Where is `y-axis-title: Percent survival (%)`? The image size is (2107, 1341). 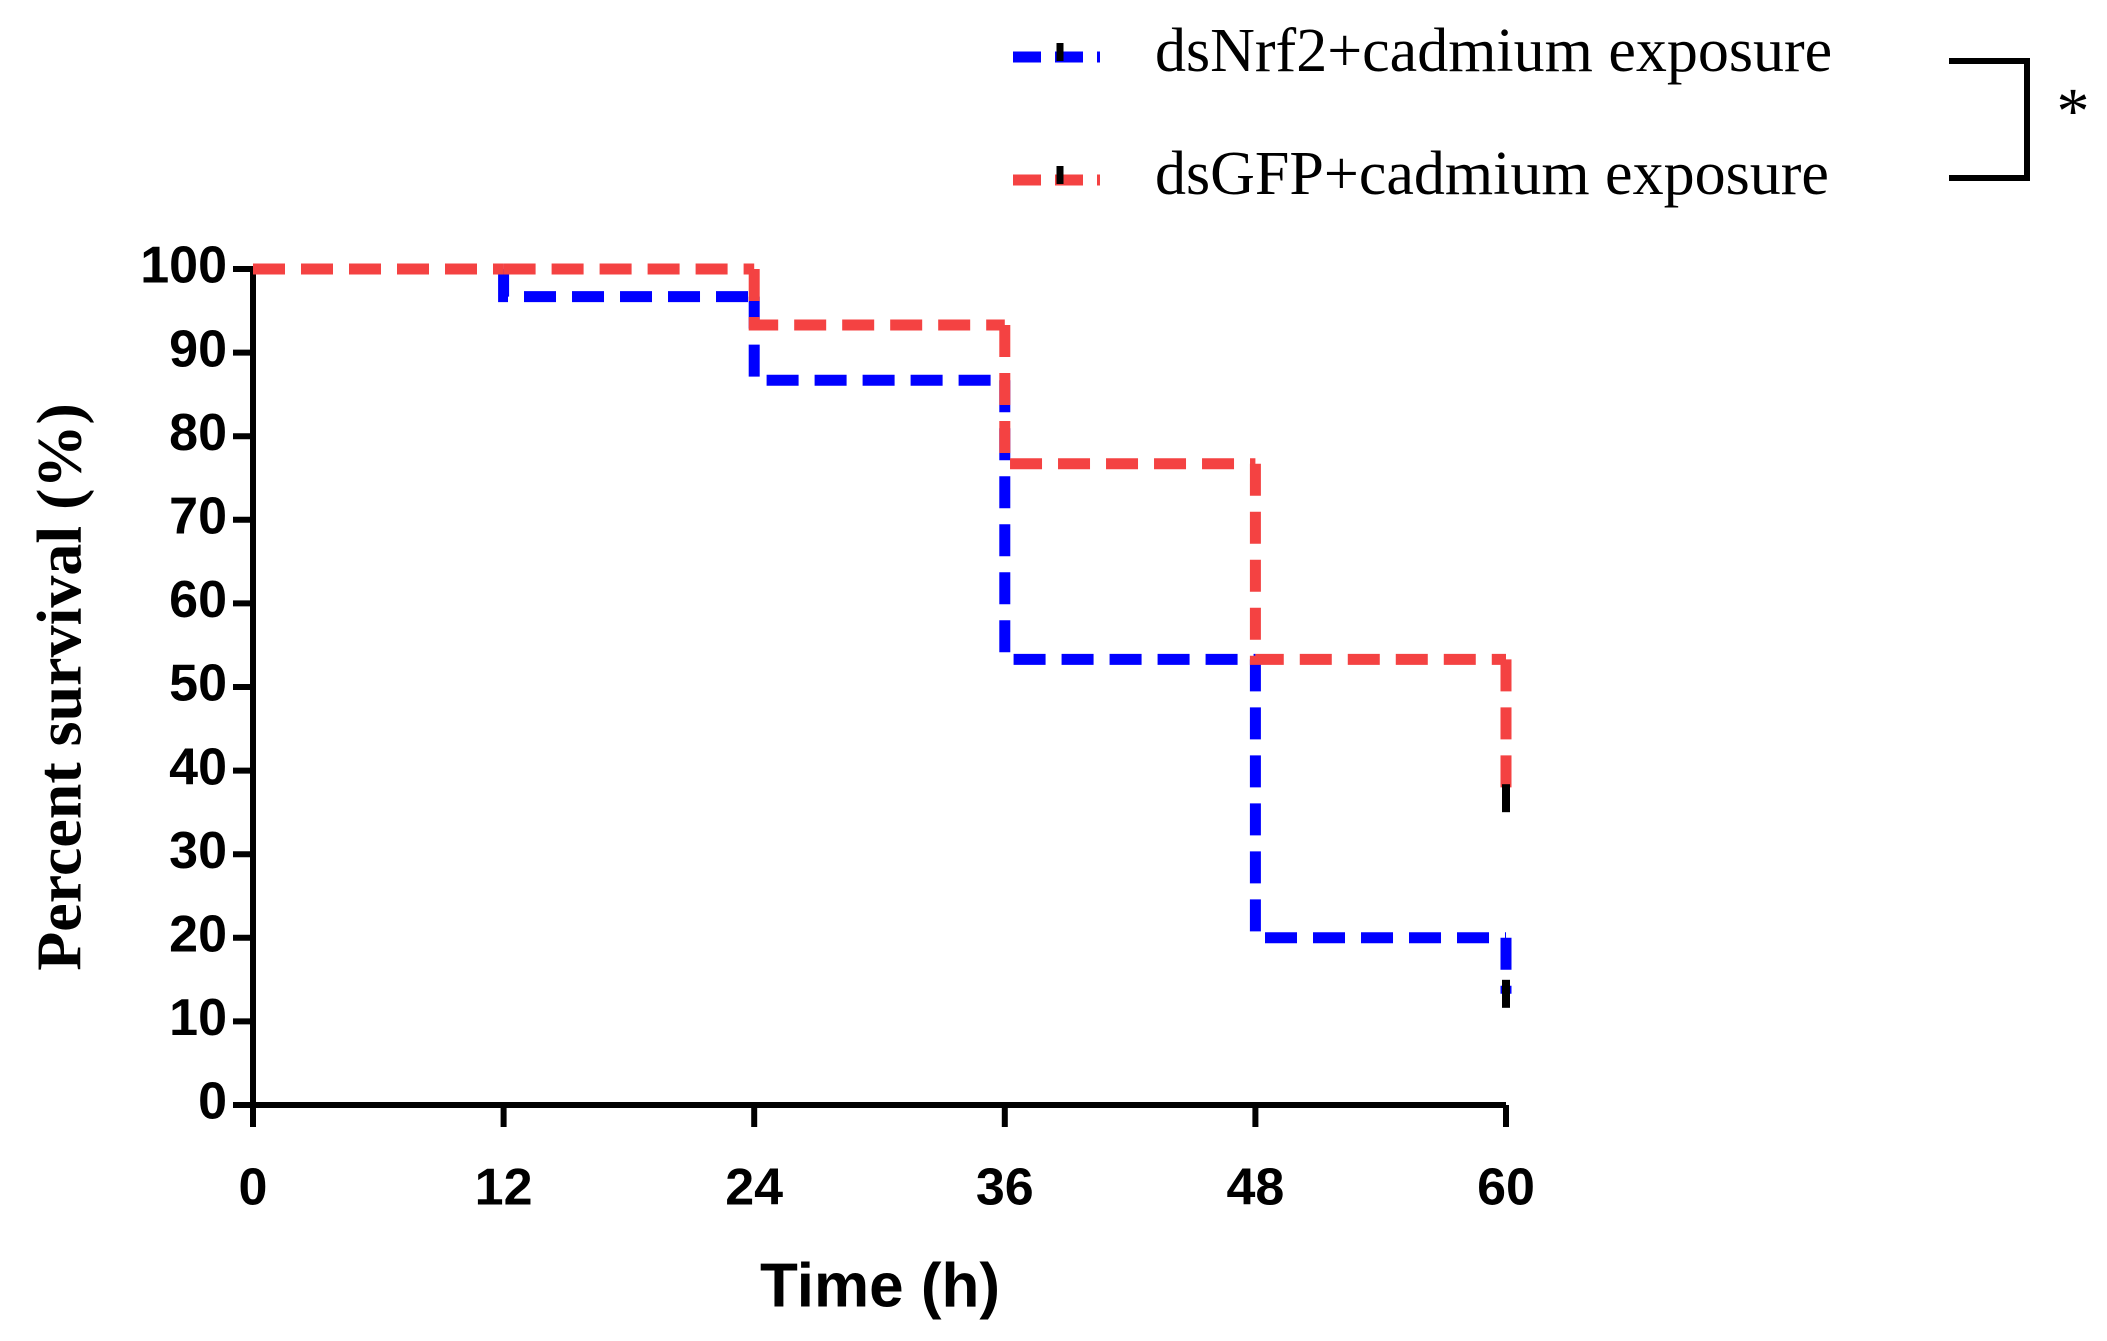
y-axis-title: Percent survival (%) is located at coordinates (59, 687).